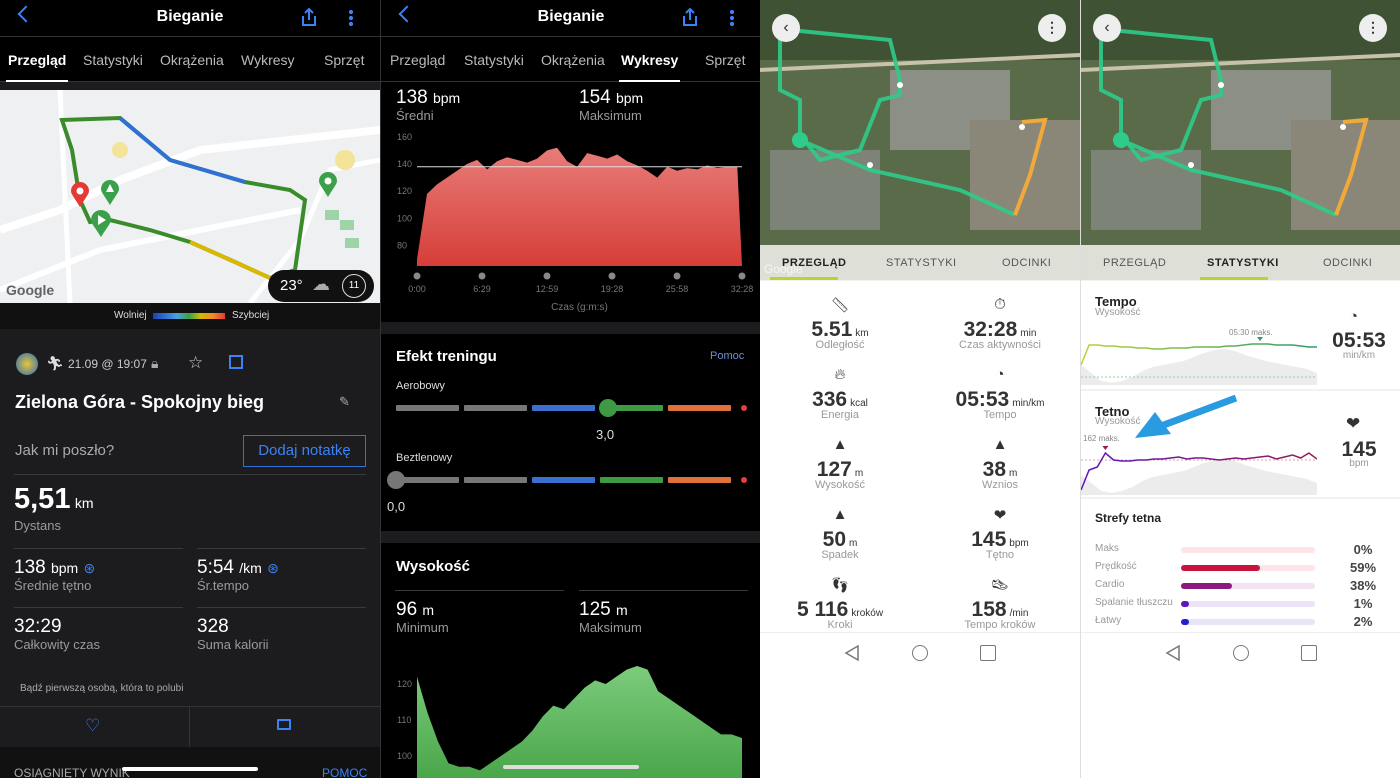  I want to click on zones-title: Strefy tetna, so click(1128, 518).